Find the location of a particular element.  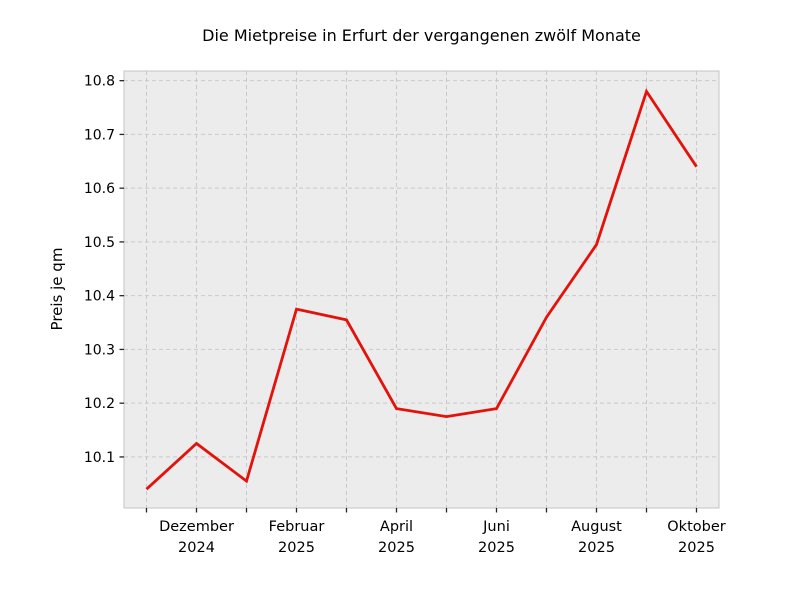

x-tick-label-year: 2024 is located at coordinates (196, 548).